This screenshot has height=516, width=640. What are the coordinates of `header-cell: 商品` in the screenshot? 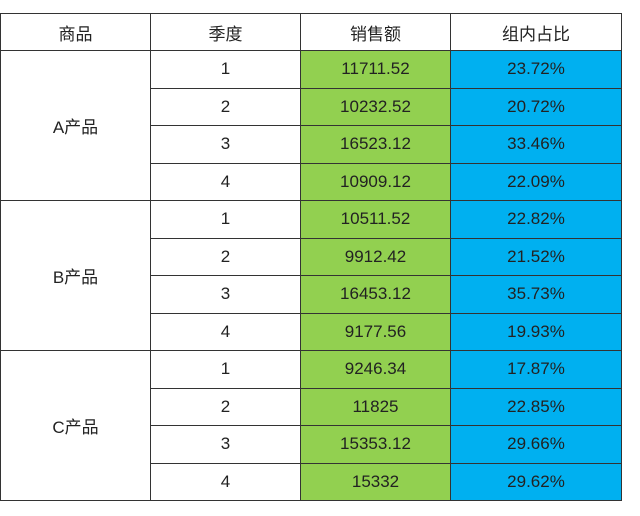 It's located at (75, 32).